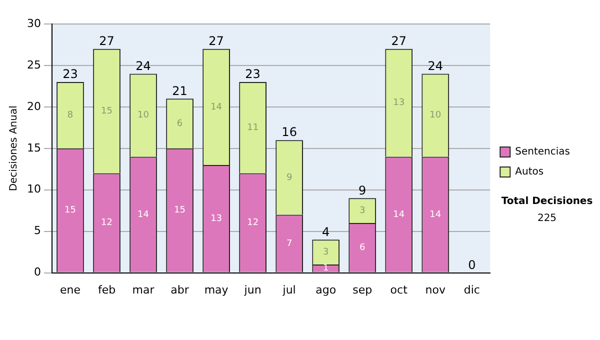 The height and width of the screenshot is (340, 600). What do you see at coordinates (37, 272) in the screenshot?
I see `y-tick-label: 0` at bounding box center [37, 272].